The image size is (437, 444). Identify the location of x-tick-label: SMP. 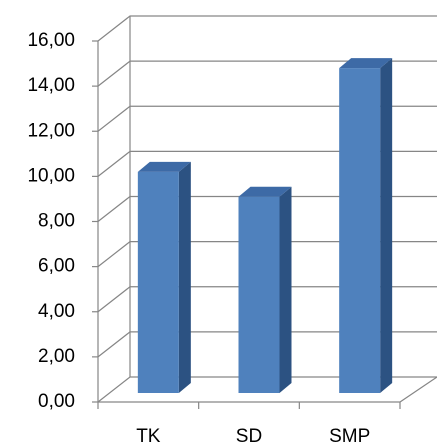
(349, 435).